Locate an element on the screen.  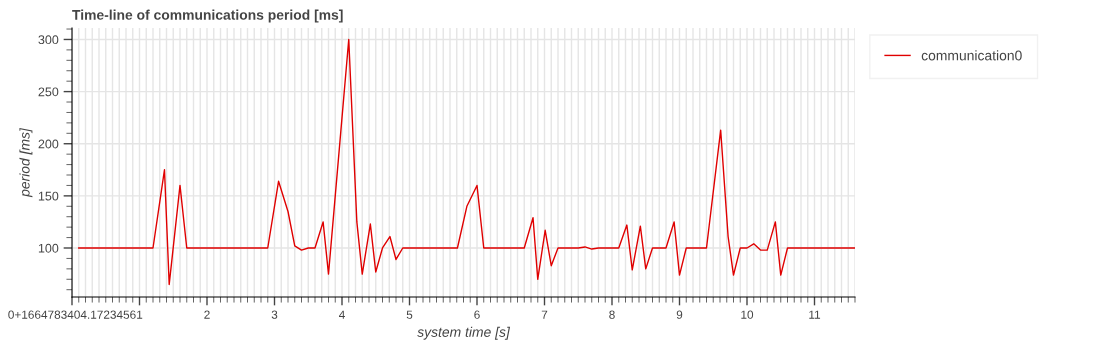
x-tick-label: 1 is located at coordinates (140, 314).